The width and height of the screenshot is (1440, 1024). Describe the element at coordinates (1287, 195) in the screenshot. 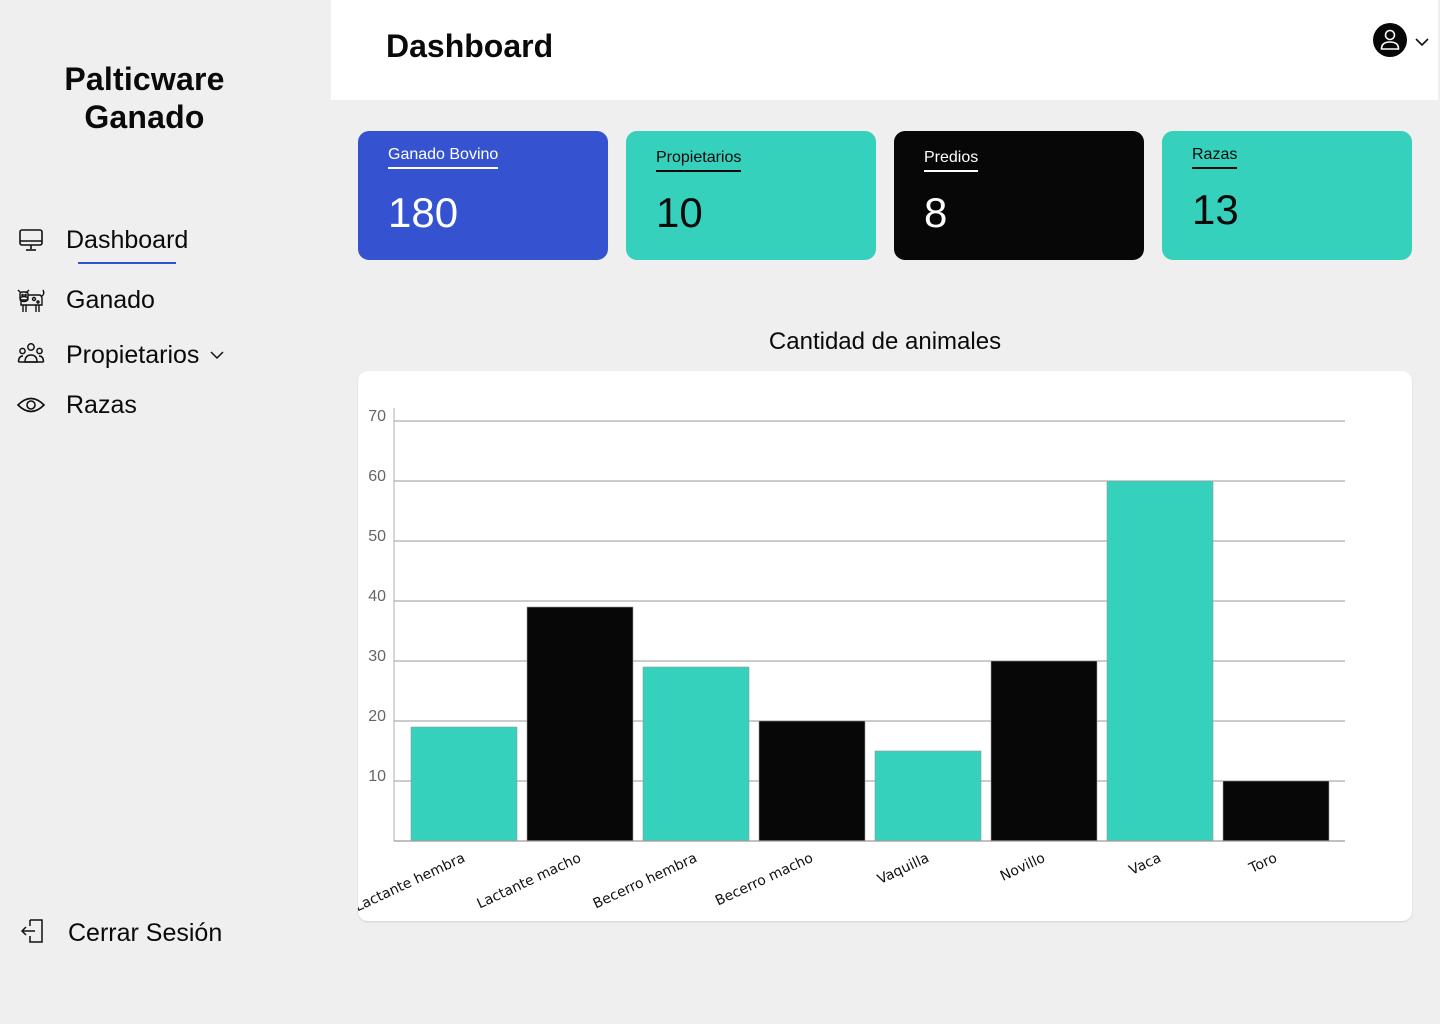

I see `stat-card-razas: Razas 13` at that location.